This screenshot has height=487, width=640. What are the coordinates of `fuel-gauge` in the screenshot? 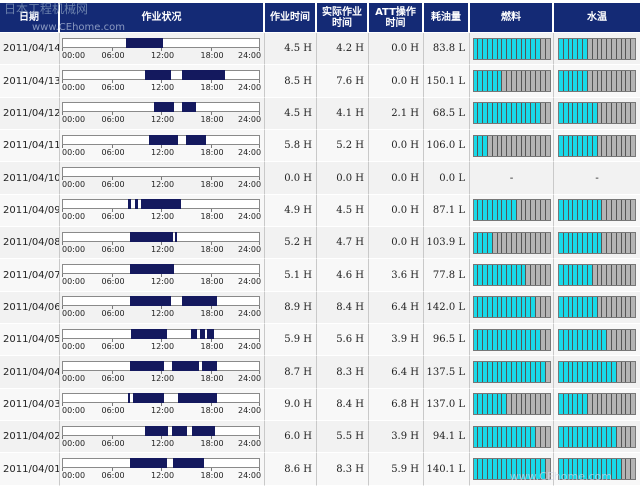 It's located at (511, 436).